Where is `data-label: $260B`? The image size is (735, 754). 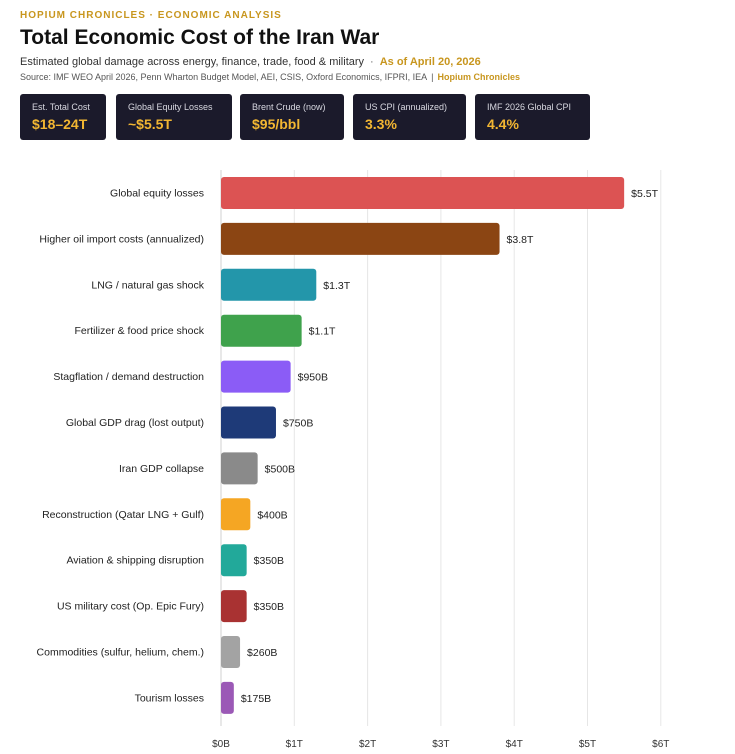
data-label: $260B is located at coordinates (262, 653).